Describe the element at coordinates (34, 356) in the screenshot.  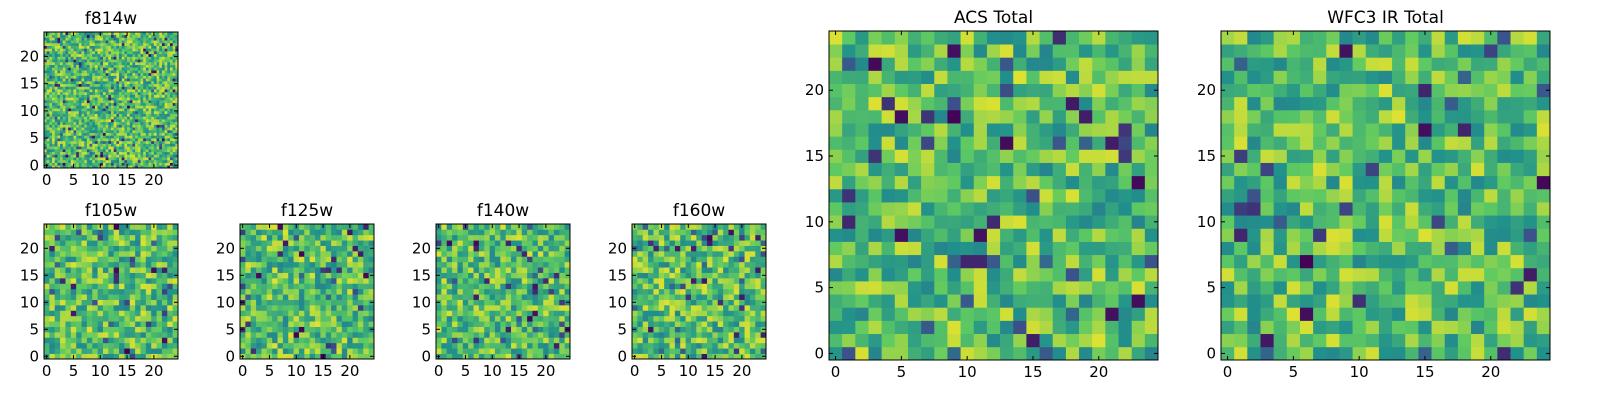
I see `y-tick-label: 0` at that location.